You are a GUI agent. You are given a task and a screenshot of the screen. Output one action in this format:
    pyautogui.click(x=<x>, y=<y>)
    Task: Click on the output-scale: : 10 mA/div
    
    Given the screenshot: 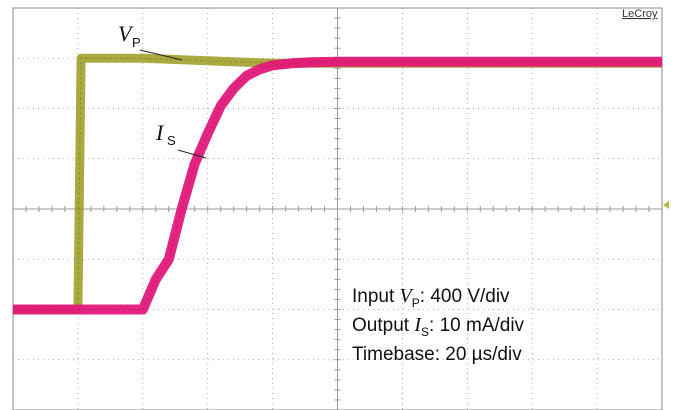 What is the action you would take?
    pyautogui.click(x=477, y=325)
    